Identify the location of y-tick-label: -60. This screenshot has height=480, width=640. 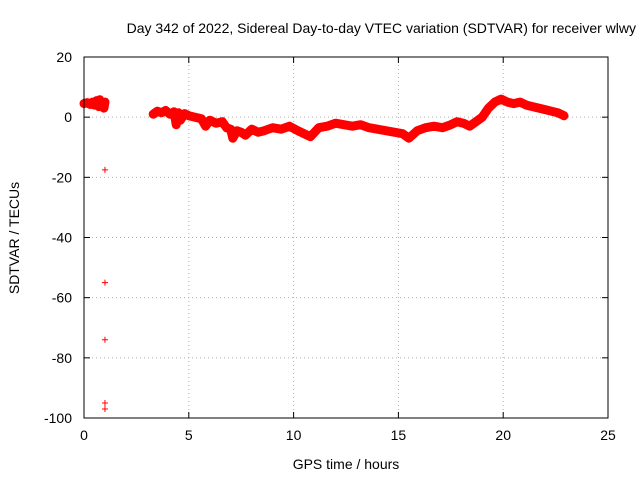
(62, 298).